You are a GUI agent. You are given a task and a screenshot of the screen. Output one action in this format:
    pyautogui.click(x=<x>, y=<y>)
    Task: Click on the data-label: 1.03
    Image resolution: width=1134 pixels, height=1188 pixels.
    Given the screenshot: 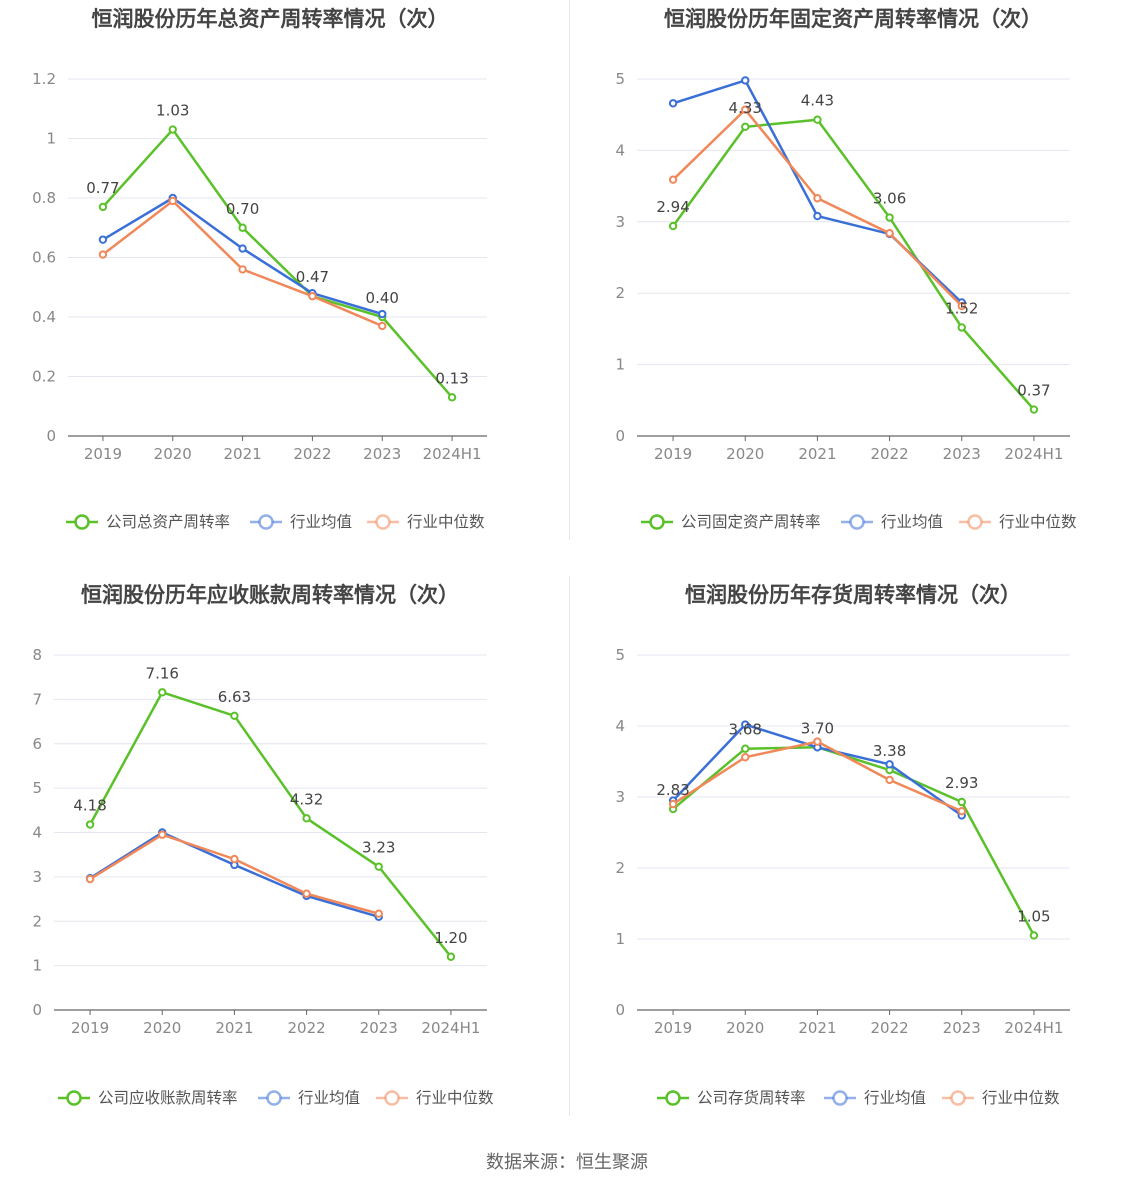 What is the action you would take?
    pyautogui.click(x=172, y=111)
    